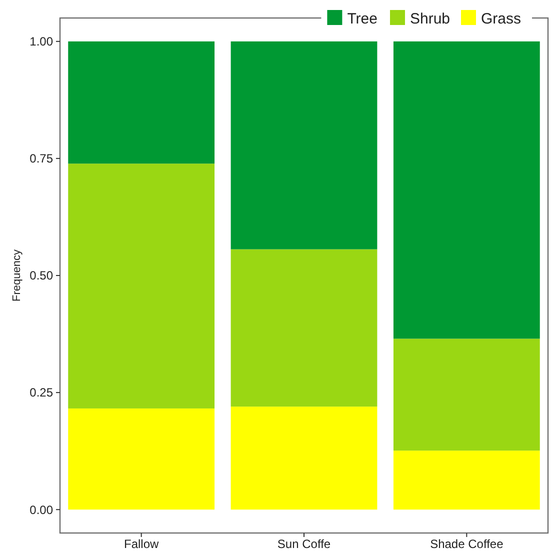 This screenshot has height=551, width=552. What do you see at coordinates (42, 41) in the screenshot?
I see `y-tick-label: 1.00` at bounding box center [42, 41].